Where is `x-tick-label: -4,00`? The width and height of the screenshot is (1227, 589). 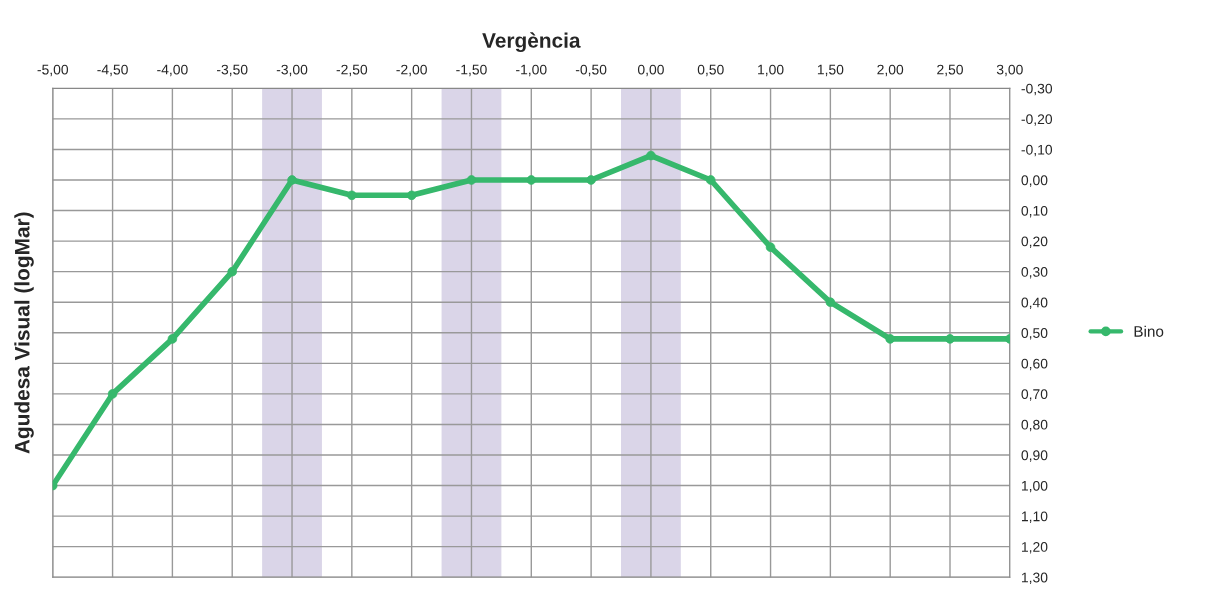 x-tick-label: -4,00 is located at coordinates (172, 70).